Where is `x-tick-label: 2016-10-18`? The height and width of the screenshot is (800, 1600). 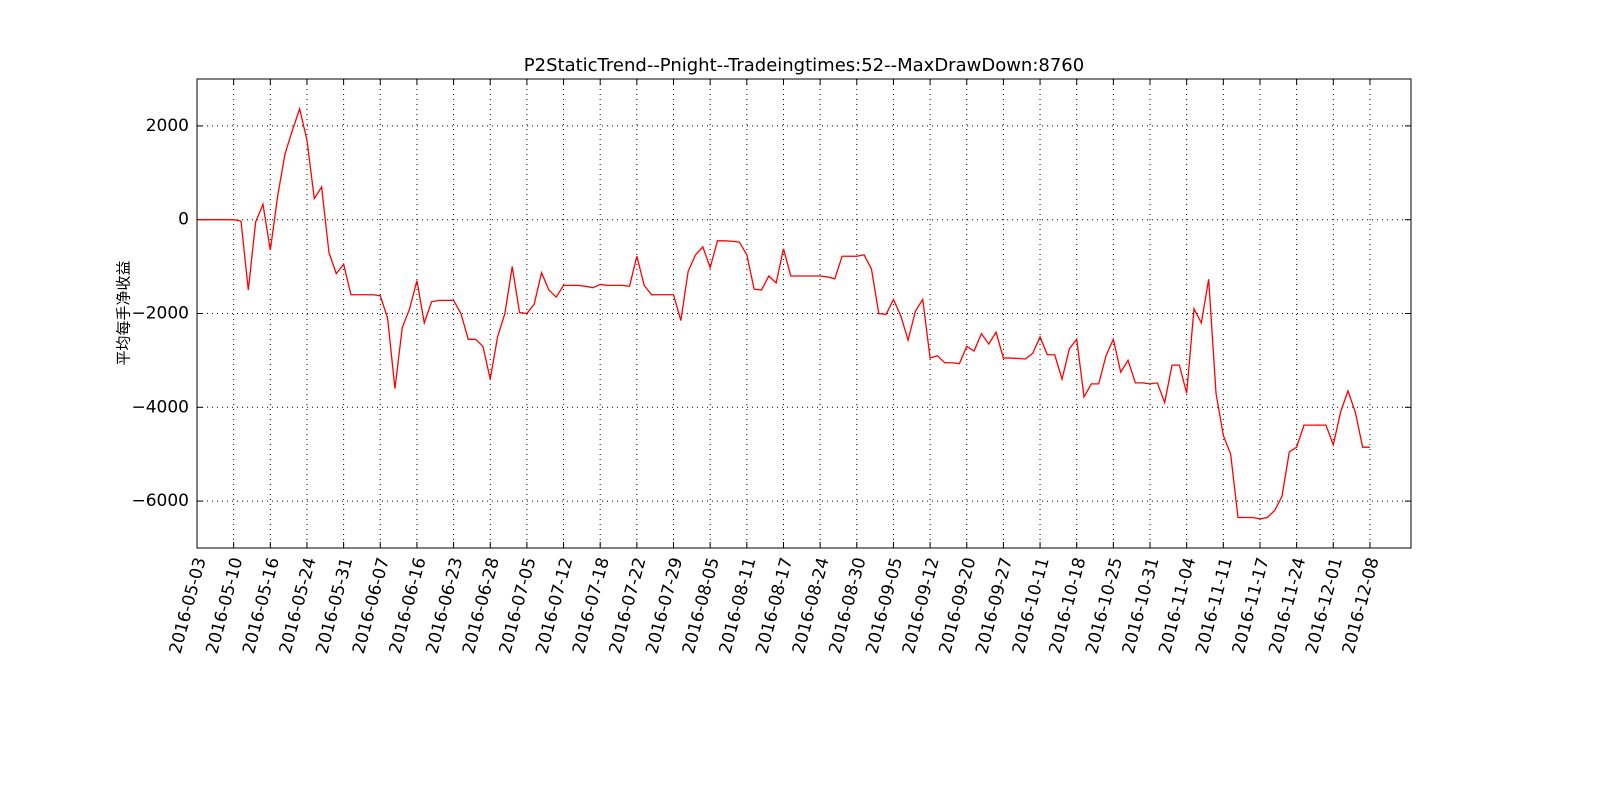
x-tick-label: 2016-10-18 is located at coordinates (1067, 605).